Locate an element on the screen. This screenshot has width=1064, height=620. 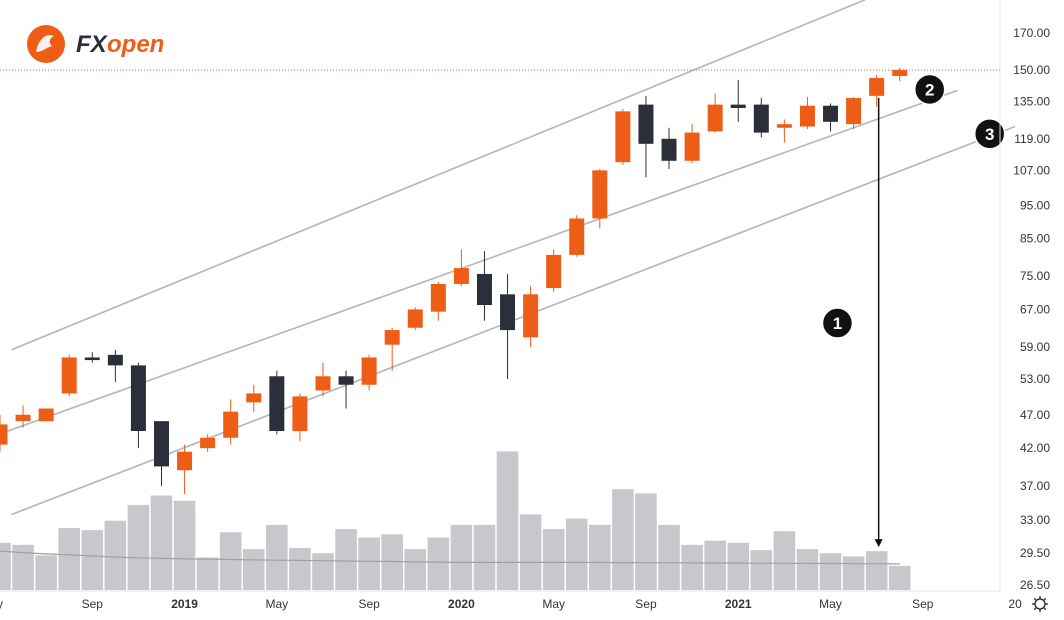
price-tick-label: 67.00 is located at coordinates (1035, 309).